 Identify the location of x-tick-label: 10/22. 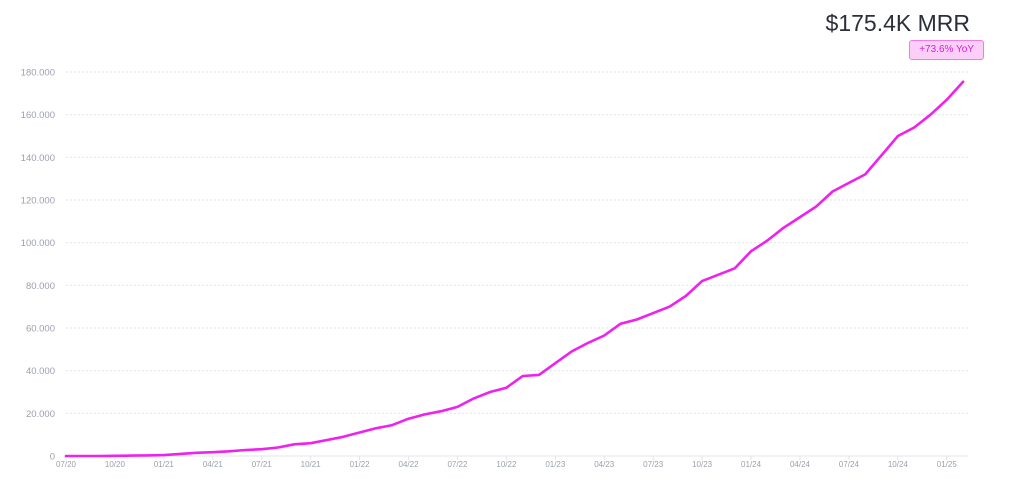
(506, 464).